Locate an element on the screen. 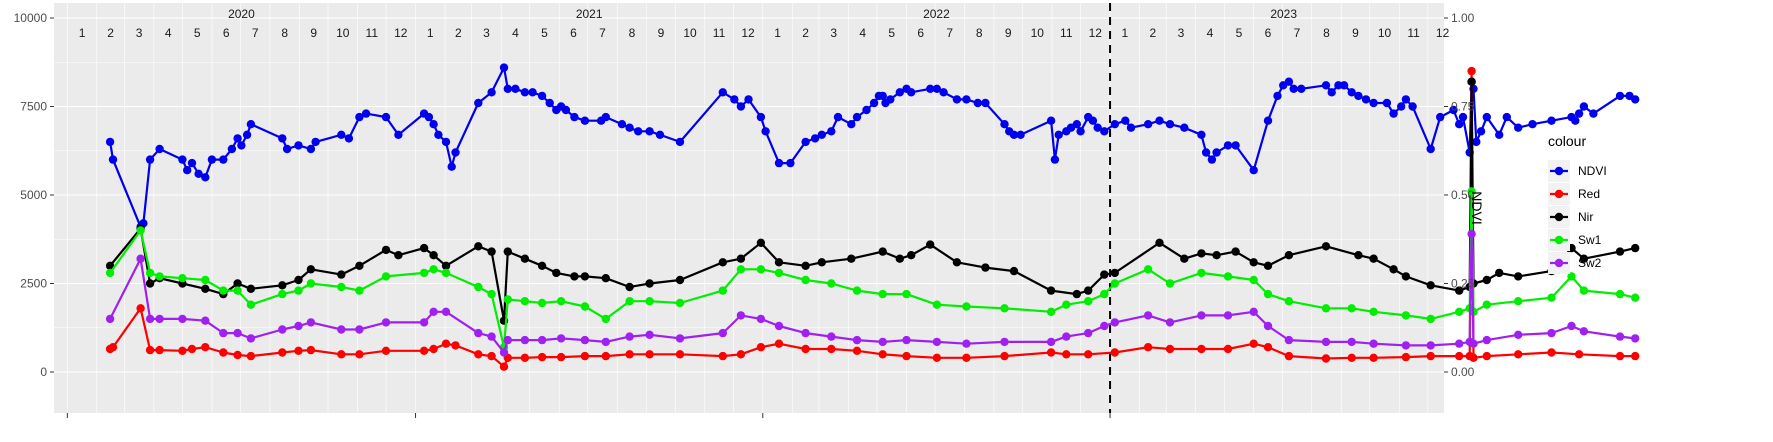 The height and width of the screenshot is (442, 1773). legend: colour NDVI Red Nir Sw1 Sw2 is located at coordinates (1577, 203).